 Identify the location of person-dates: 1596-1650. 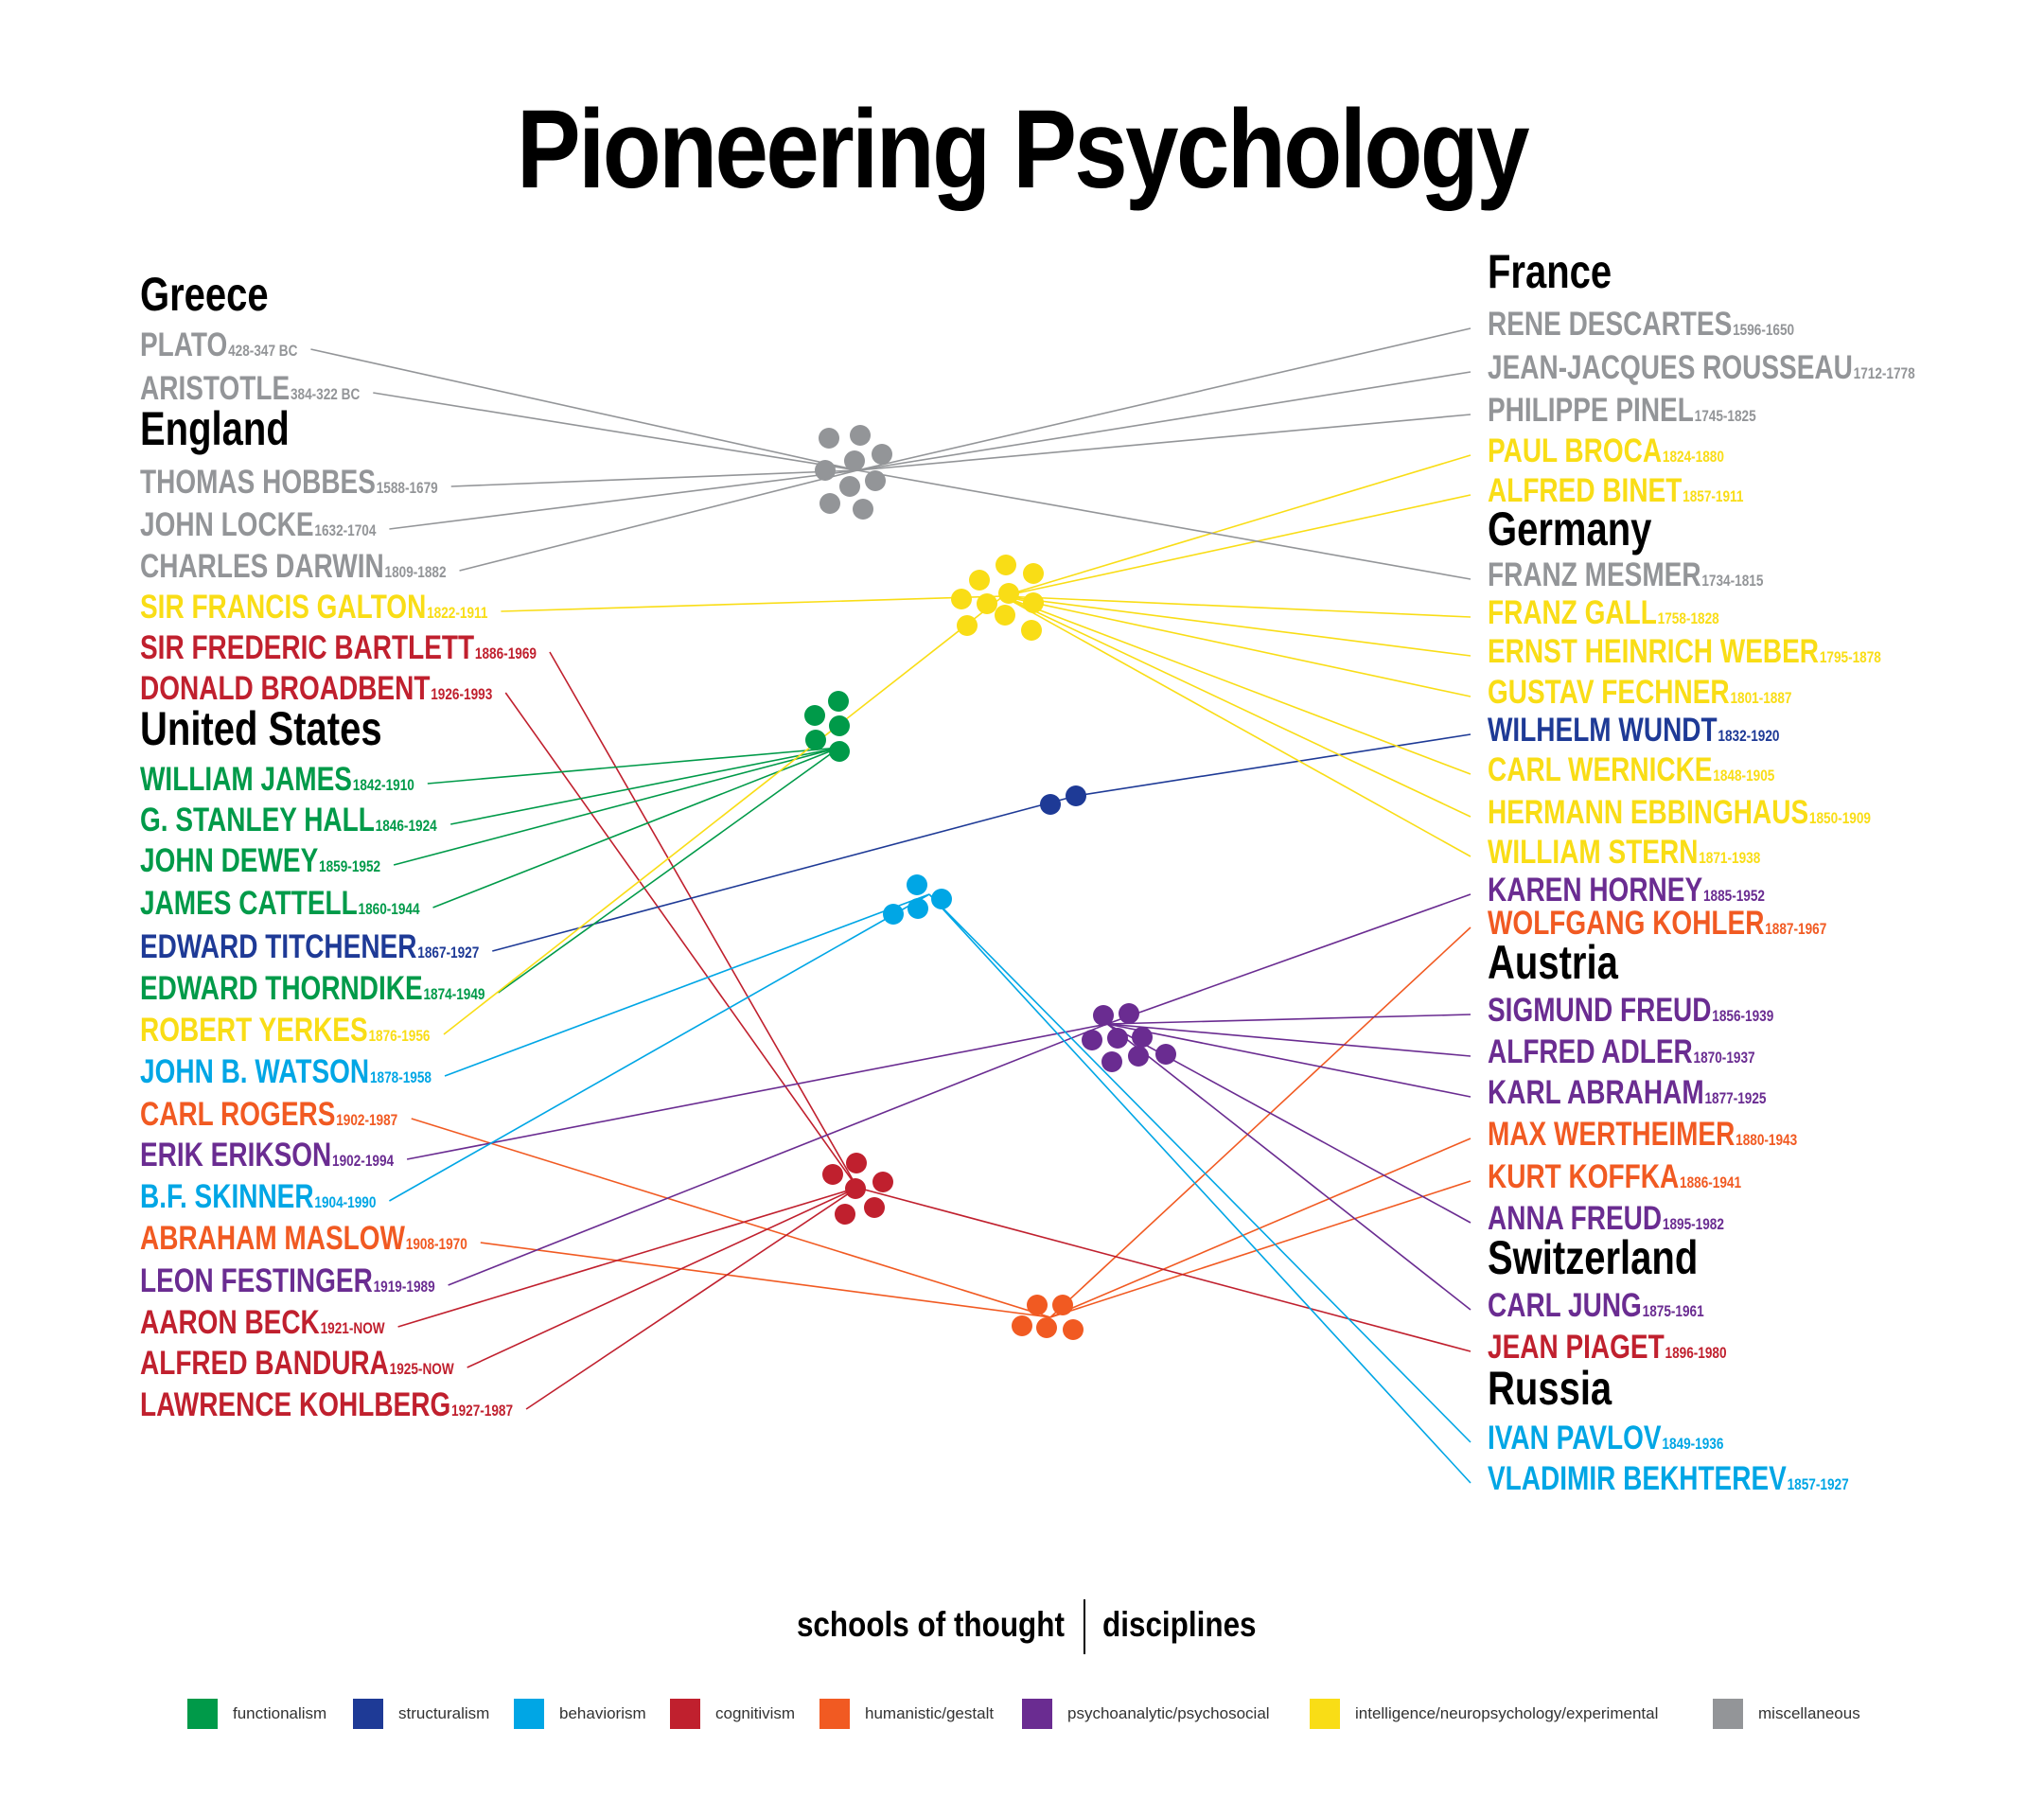
(1764, 330).